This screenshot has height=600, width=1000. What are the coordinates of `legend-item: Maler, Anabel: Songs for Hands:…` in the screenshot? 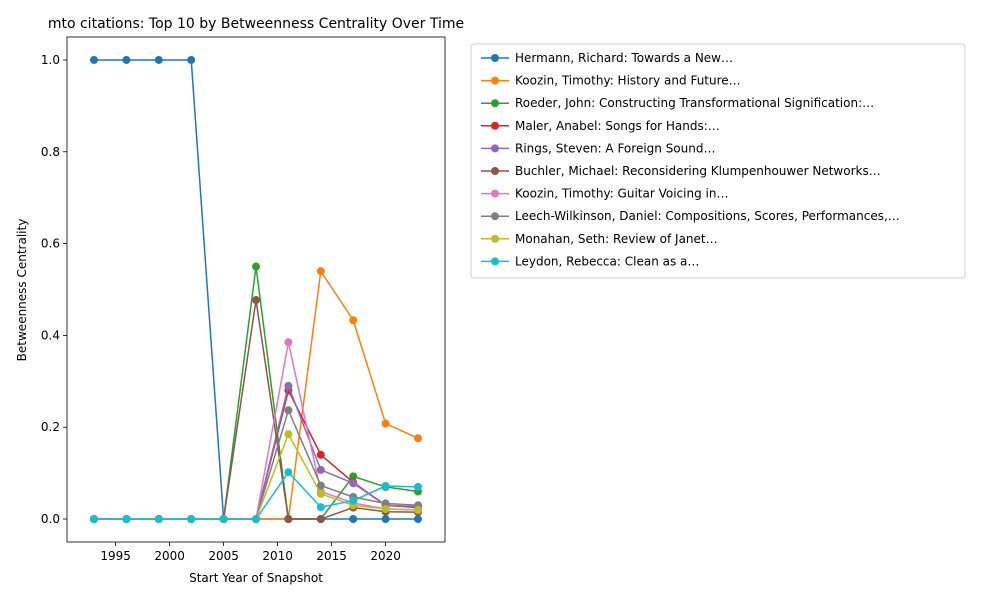 It's located at (600, 126).